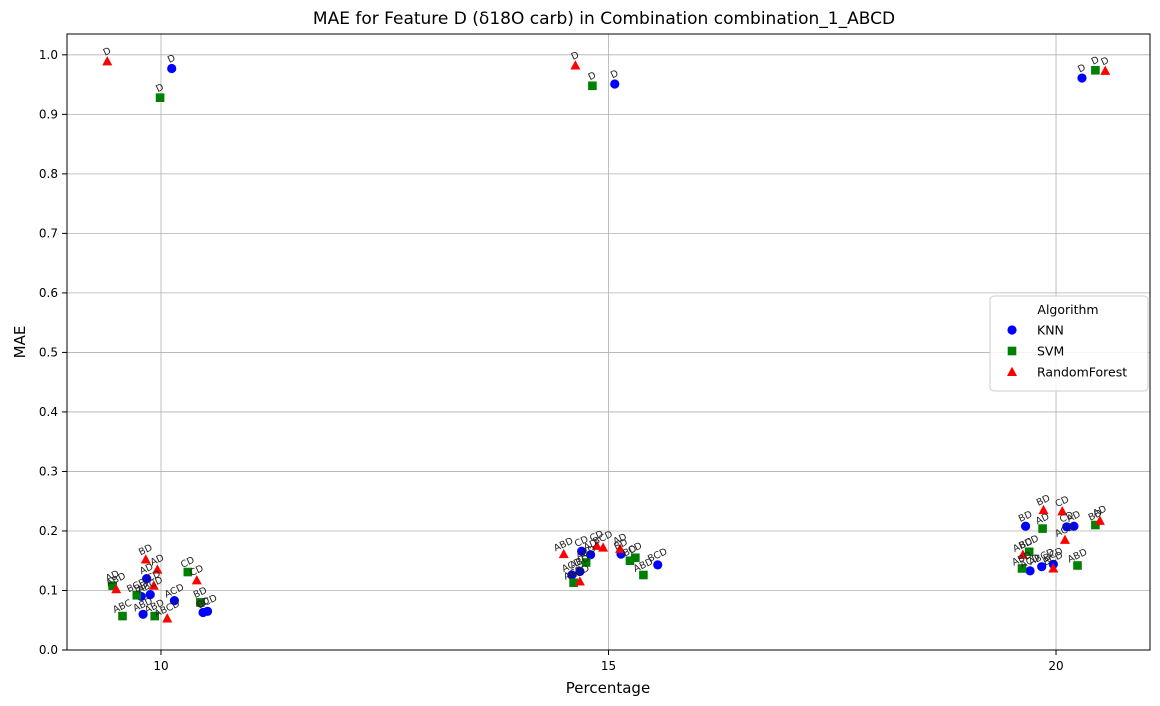 This screenshot has width=1160, height=706. What do you see at coordinates (48, 233) in the screenshot?
I see `y-tick-label: 0.7` at bounding box center [48, 233].